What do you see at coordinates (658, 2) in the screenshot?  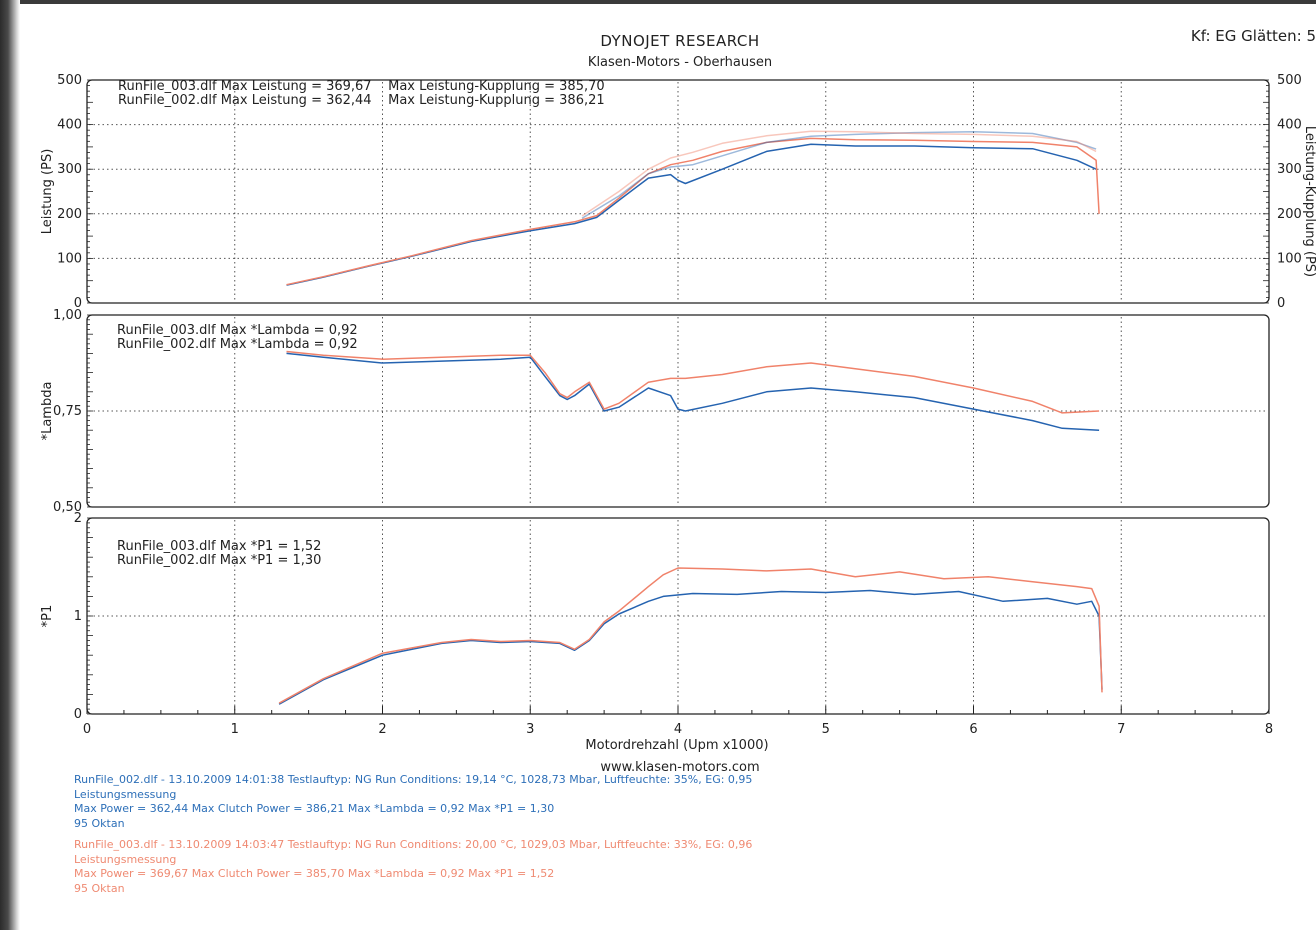 I see `scan-top-edge` at bounding box center [658, 2].